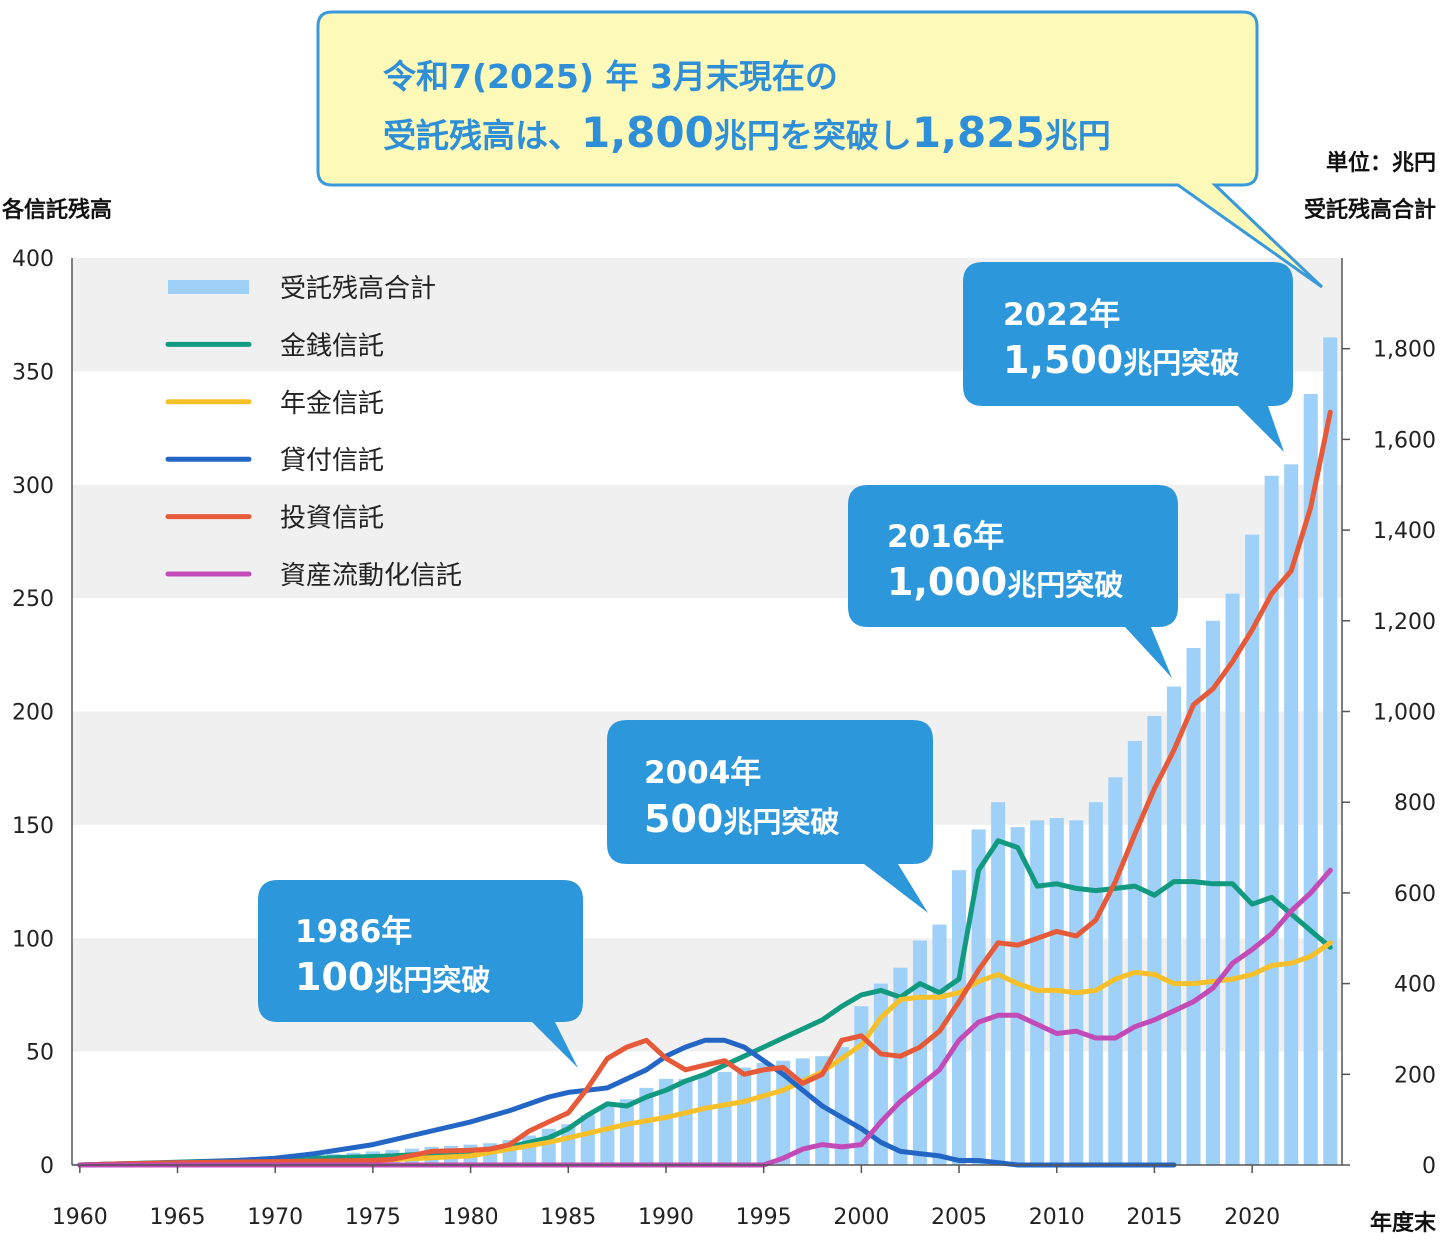 The width and height of the screenshot is (1440, 1240). Describe the element at coordinates (1404, 350) in the screenshot. I see `right-tick-label: 1,800` at that location.